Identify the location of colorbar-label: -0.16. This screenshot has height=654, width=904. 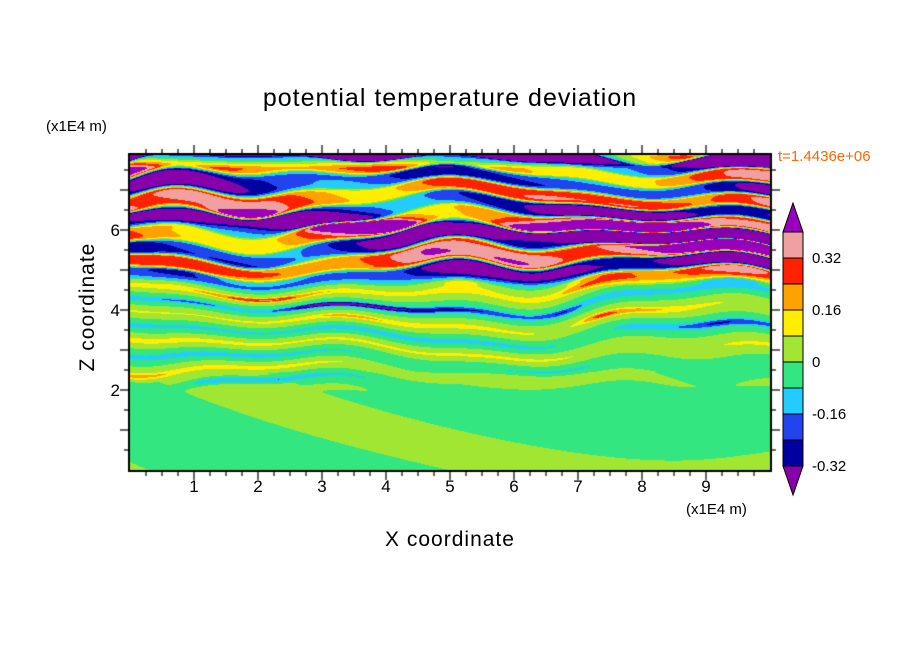
(829, 414).